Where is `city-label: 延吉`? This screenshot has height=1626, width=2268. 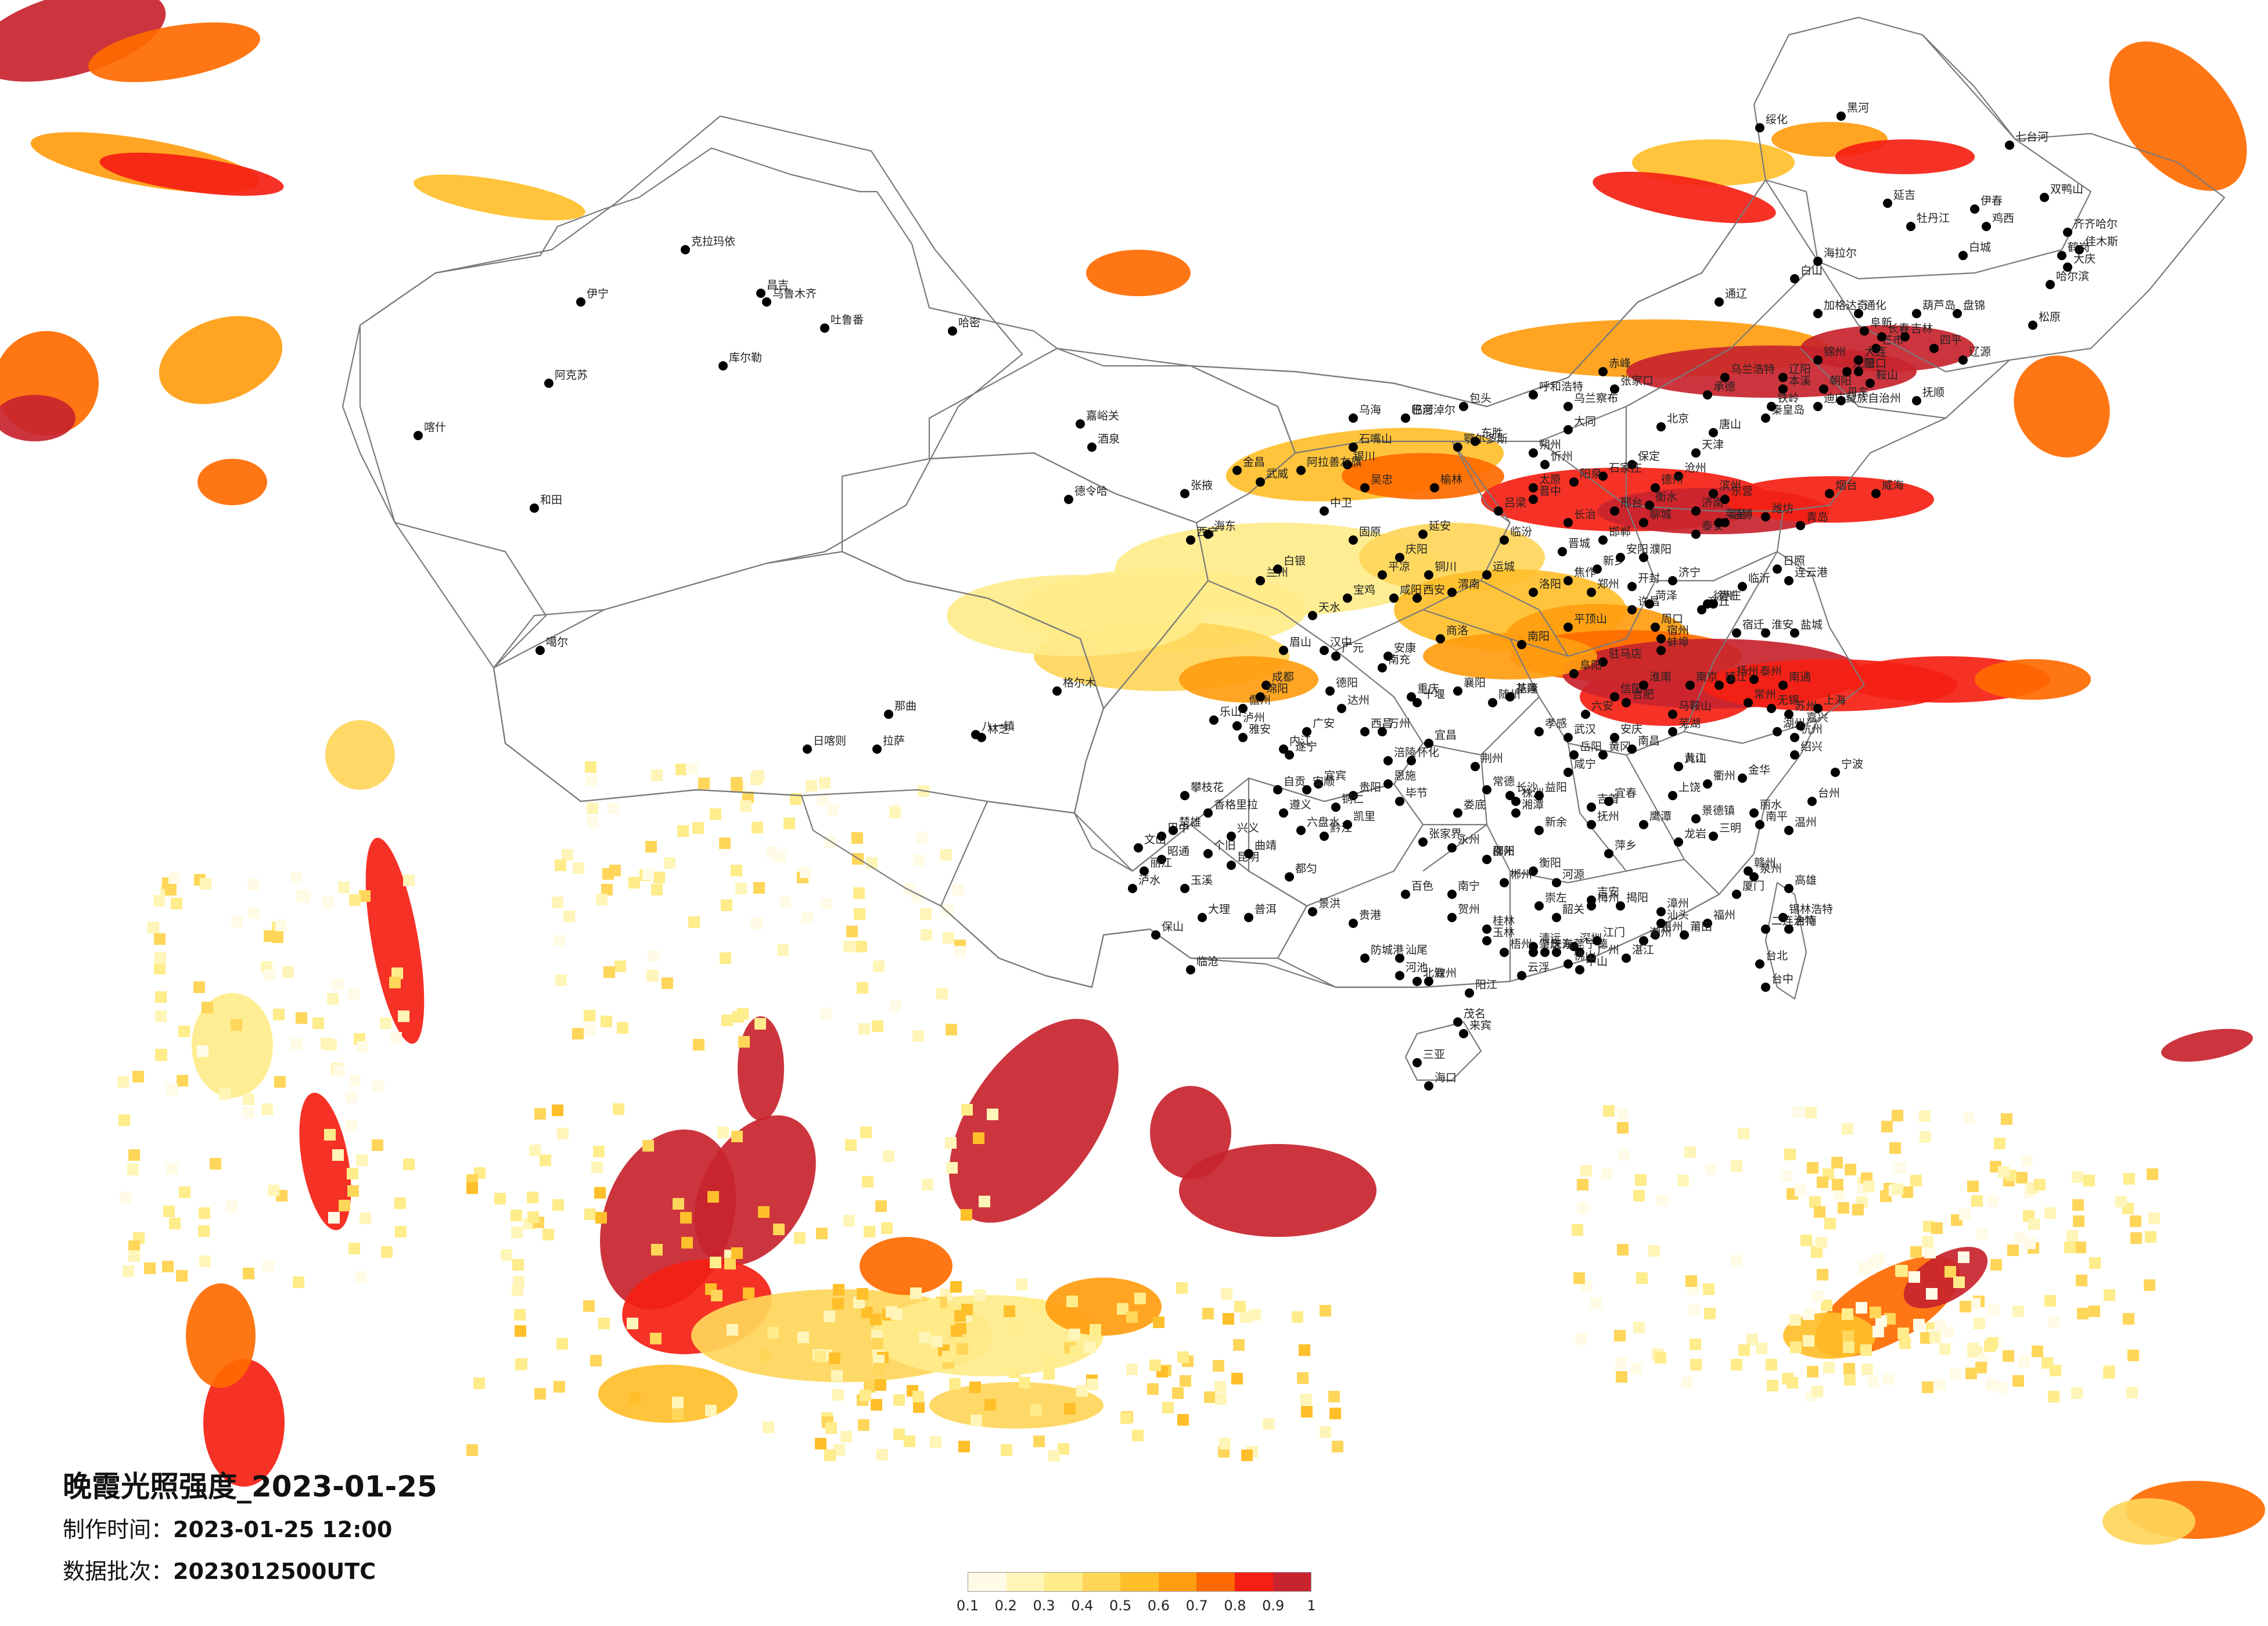
city-label: 延吉 is located at coordinates (1904, 195).